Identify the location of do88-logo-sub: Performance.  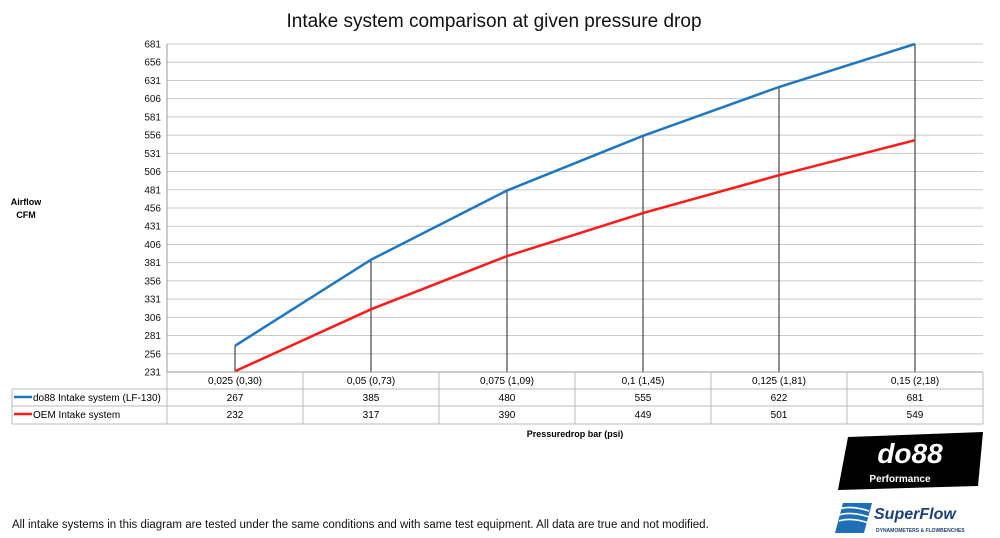
(900, 479).